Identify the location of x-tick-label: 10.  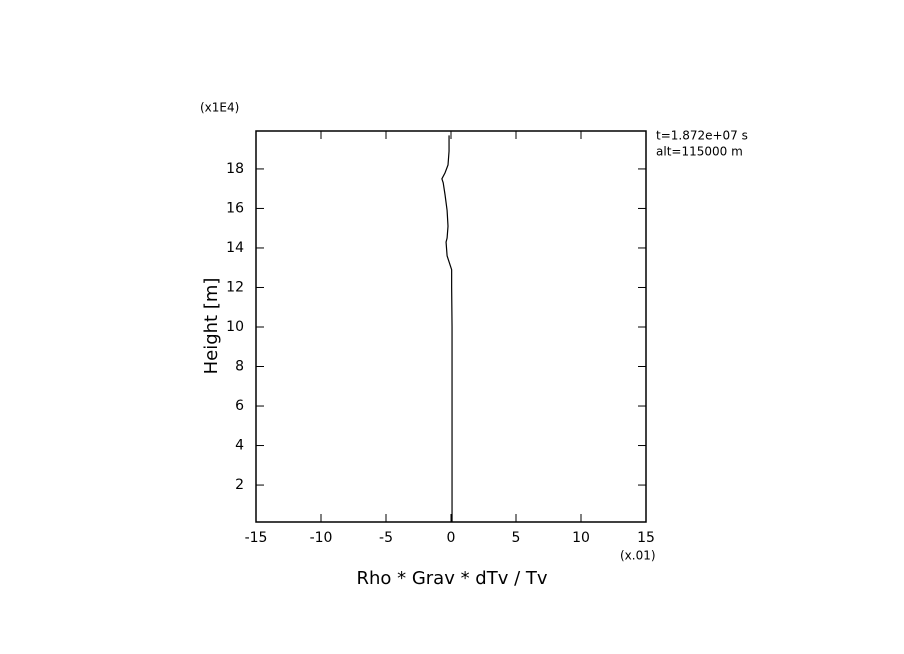
(581, 538).